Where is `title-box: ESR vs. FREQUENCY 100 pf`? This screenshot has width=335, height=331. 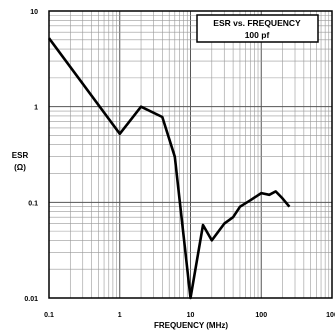
title-box: ESR vs. FREQUENCY 100 pf is located at coordinates (257, 28).